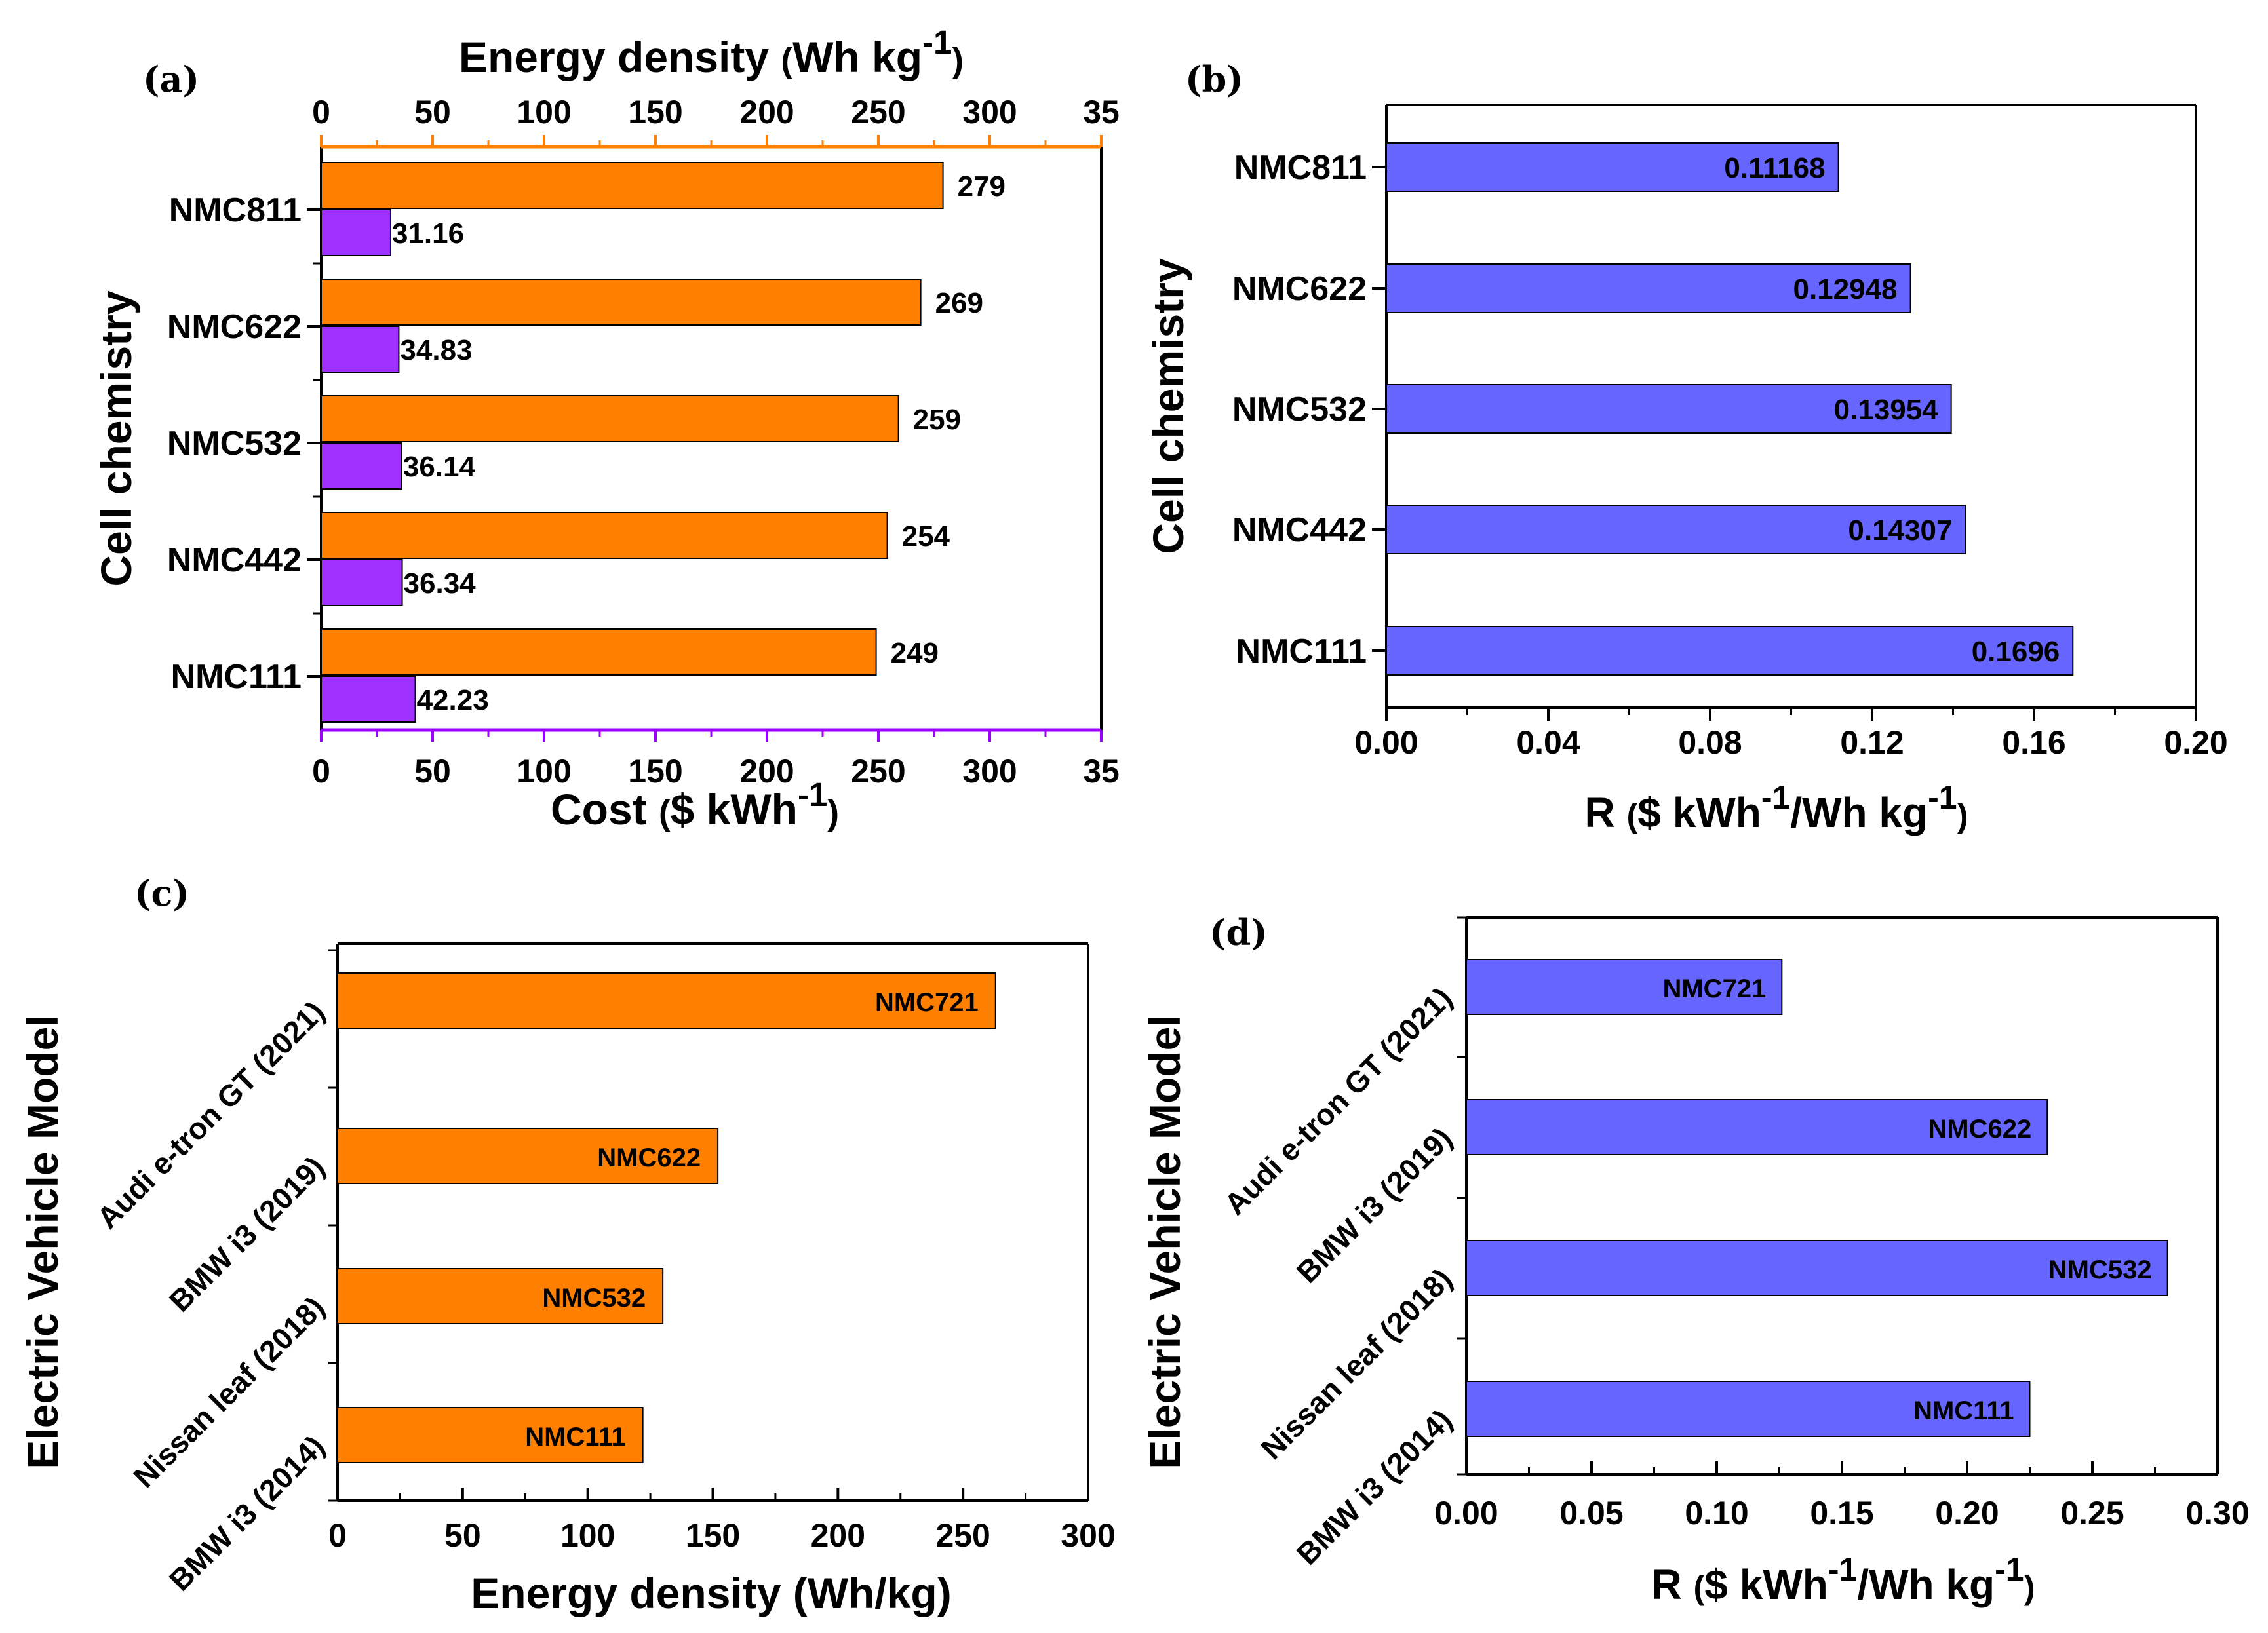  Describe the element at coordinates (655, 772) in the screenshot. I see `bottom-tick-label: 150` at that location.